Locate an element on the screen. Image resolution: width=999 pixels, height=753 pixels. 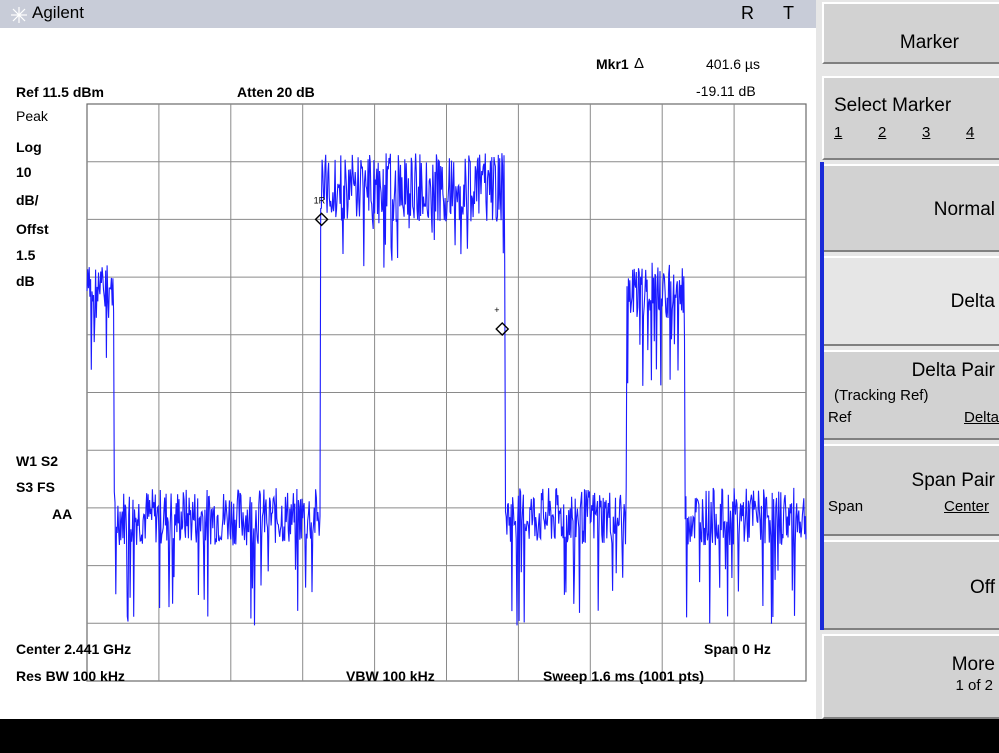
delta-pair-delta: Delta is located at coordinates (981, 417).